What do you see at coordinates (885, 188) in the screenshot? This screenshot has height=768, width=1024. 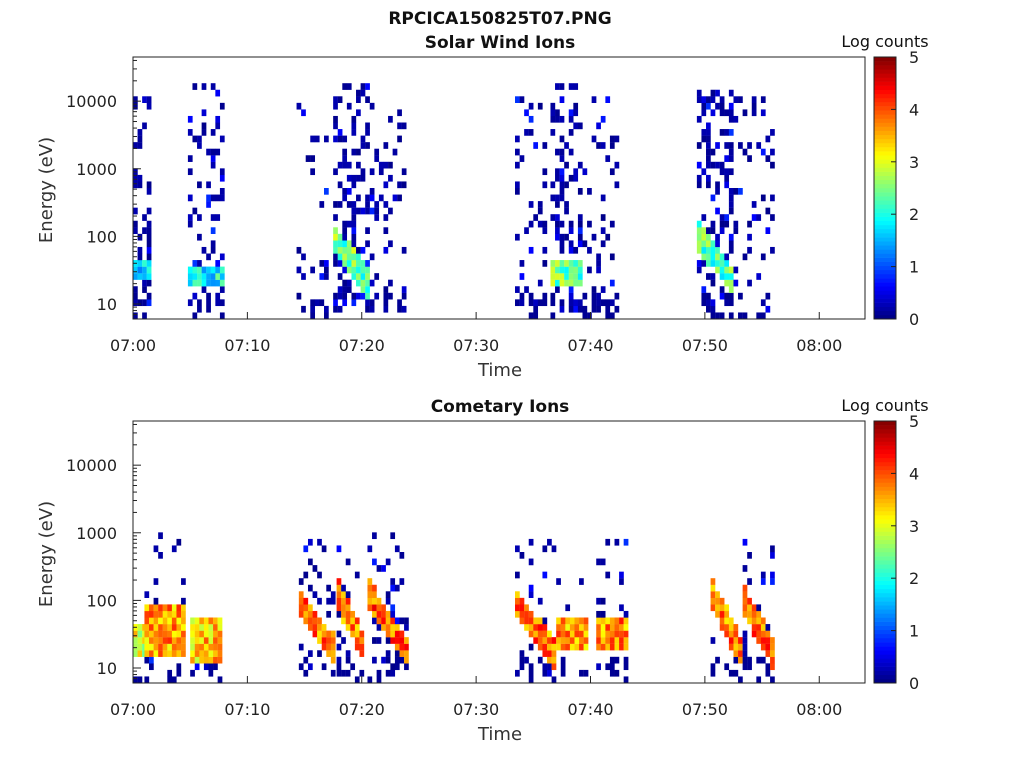 I see `colorbar-frame` at bounding box center [885, 188].